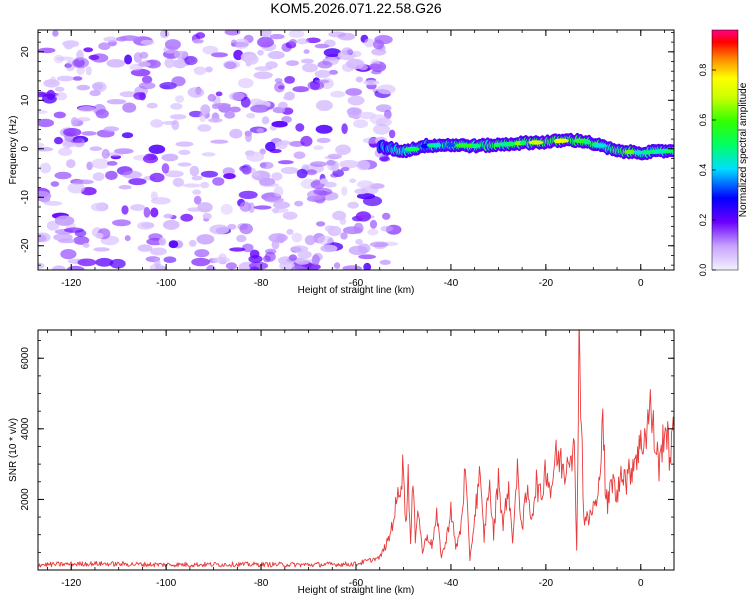  What do you see at coordinates (743, 149) in the screenshot?
I see `colorbar-label: Normalized spectral amplitude` at bounding box center [743, 149].